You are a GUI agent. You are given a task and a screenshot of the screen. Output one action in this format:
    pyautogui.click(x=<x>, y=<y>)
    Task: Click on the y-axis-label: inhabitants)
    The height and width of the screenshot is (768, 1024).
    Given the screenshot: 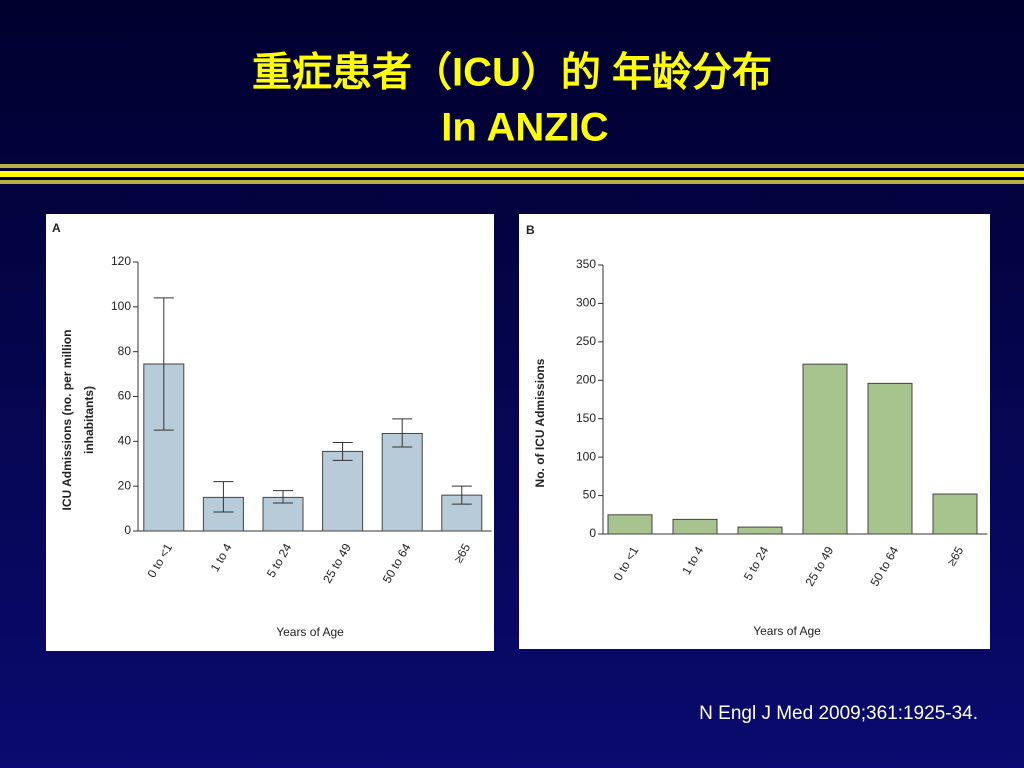 What is the action you would take?
    pyautogui.click(x=89, y=420)
    